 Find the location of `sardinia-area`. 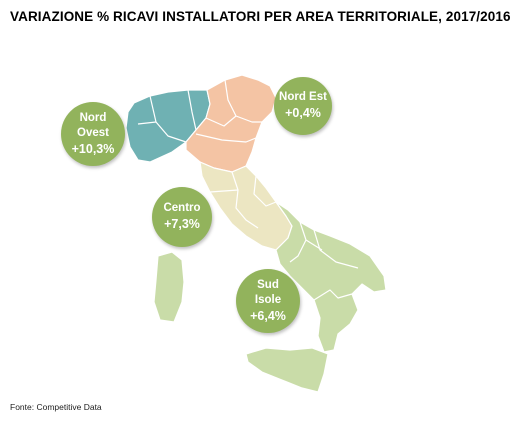

sardinia-area is located at coordinates (169, 287).